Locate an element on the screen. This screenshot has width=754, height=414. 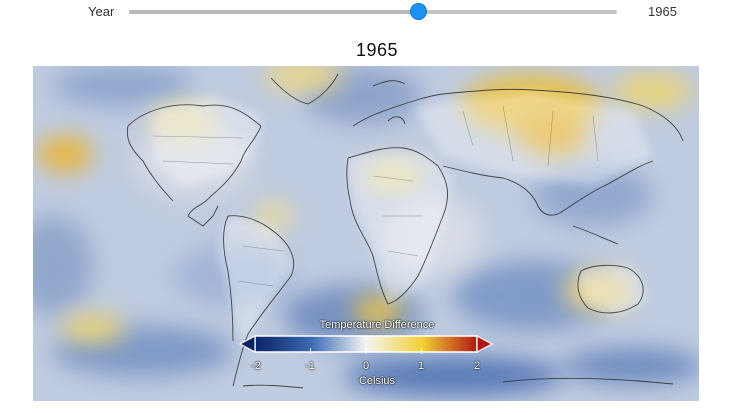
colorbar-units: Celsius is located at coordinates (377, 381).